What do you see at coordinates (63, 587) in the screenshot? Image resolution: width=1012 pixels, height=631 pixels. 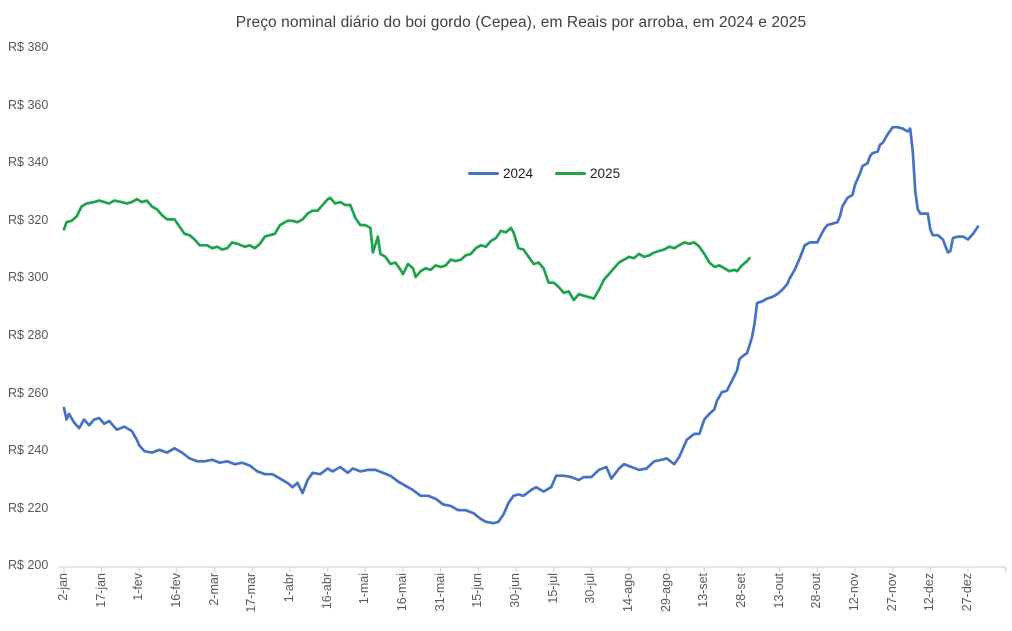 I see `x-axis-label: 2-jan` at bounding box center [63, 587].